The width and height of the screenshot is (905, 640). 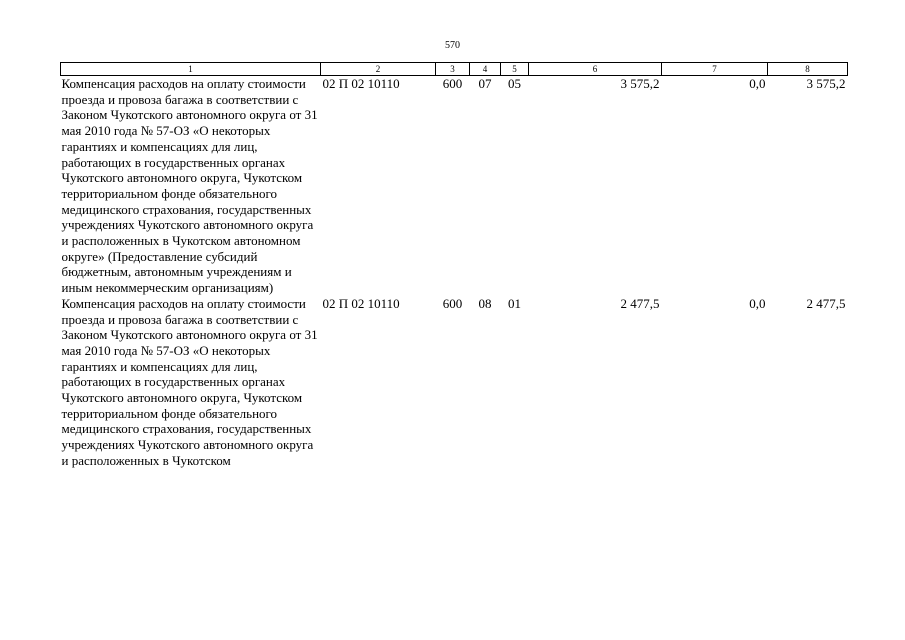 What do you see at coordinates (595, 69) in the screenshot?
I see `header-col-6: 6` at bounding box center [595, 69].